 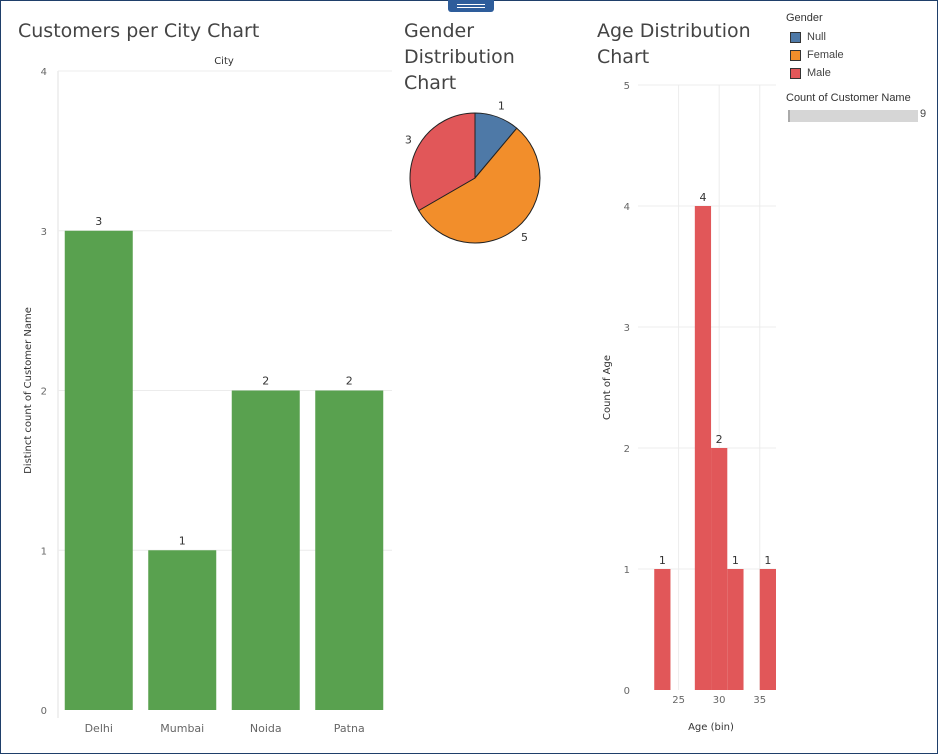 What do you see at coordinates (524, 237) in the screenshot?
I see `pie-slice-label: 5` at bounding box center [524, 237].